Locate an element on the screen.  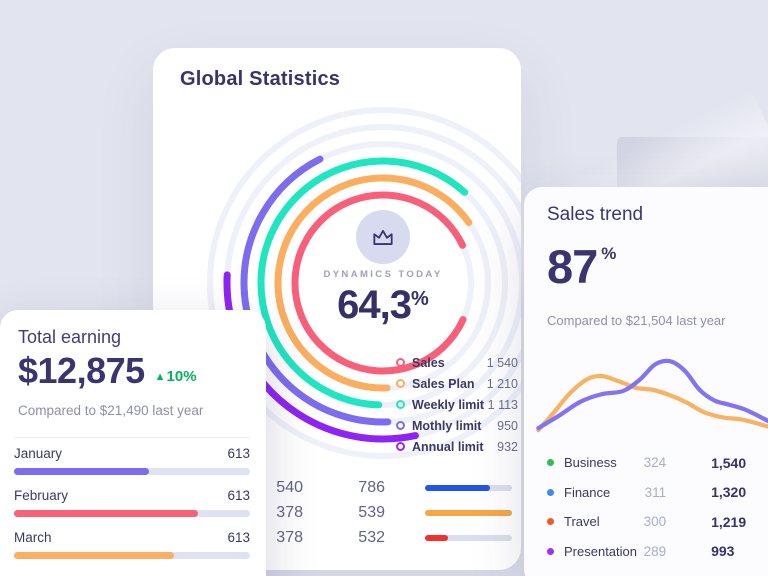
legend-label: Sales Plan is located at coordinates (443, 383).